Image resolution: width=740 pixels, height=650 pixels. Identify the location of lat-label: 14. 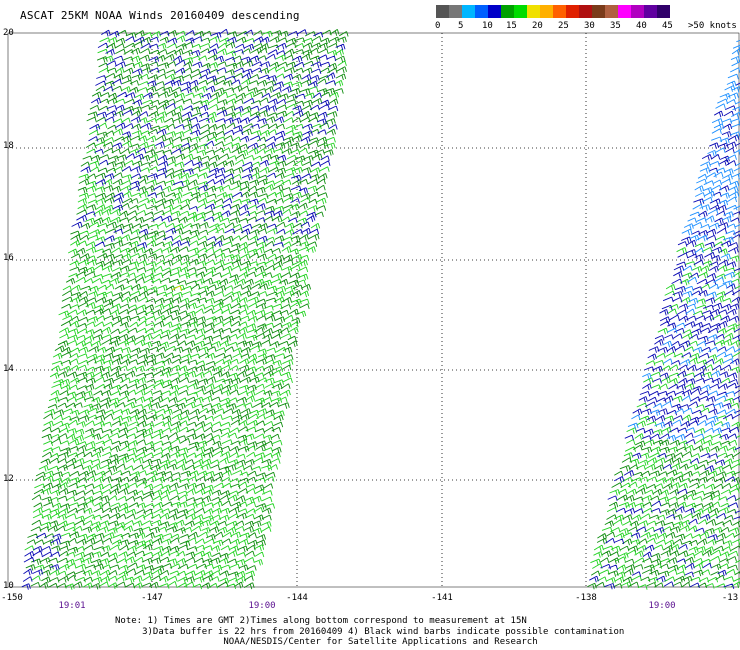
(8, 369).